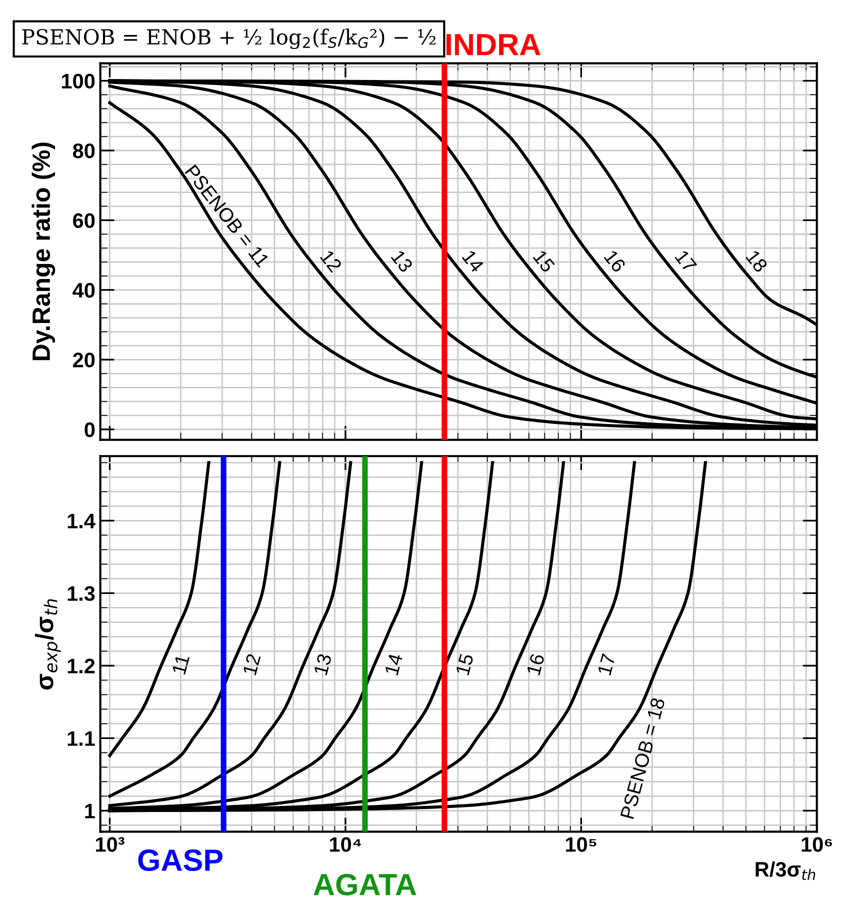 This screenshot has height=905, width=843. I want to click on y-tick-label: 100, so click(78, 81).